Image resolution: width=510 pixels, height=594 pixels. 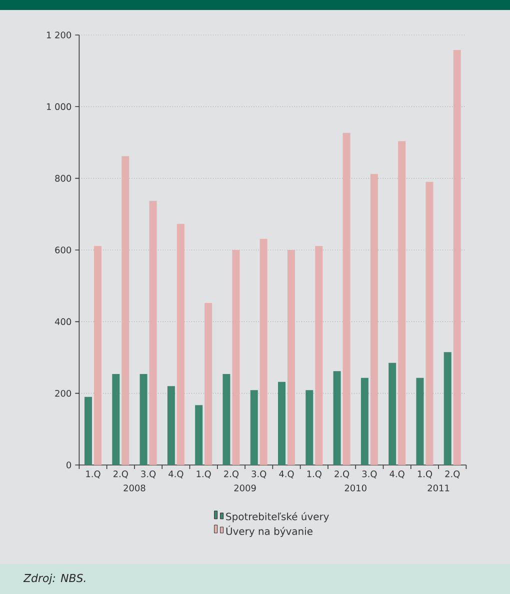 What do you see at coordinates (69, 465) in the screenshot?
I see `y-tick-label: 0` at bounding box center [69, 465].